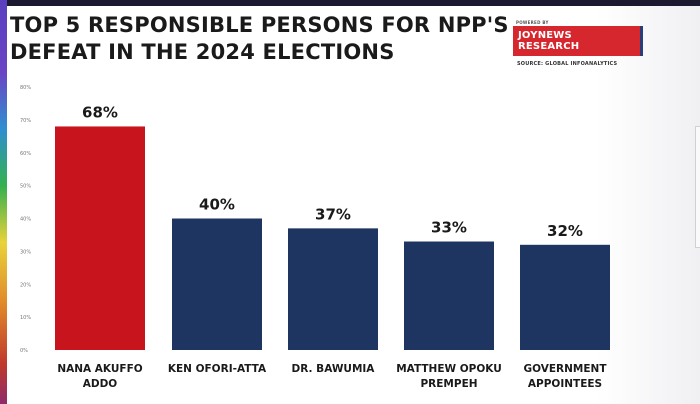  Describe the element at coordinates (578, 41) in the screenshot. I see `joynews-research-logo: JOYNEWS RESEARCH` at that location.